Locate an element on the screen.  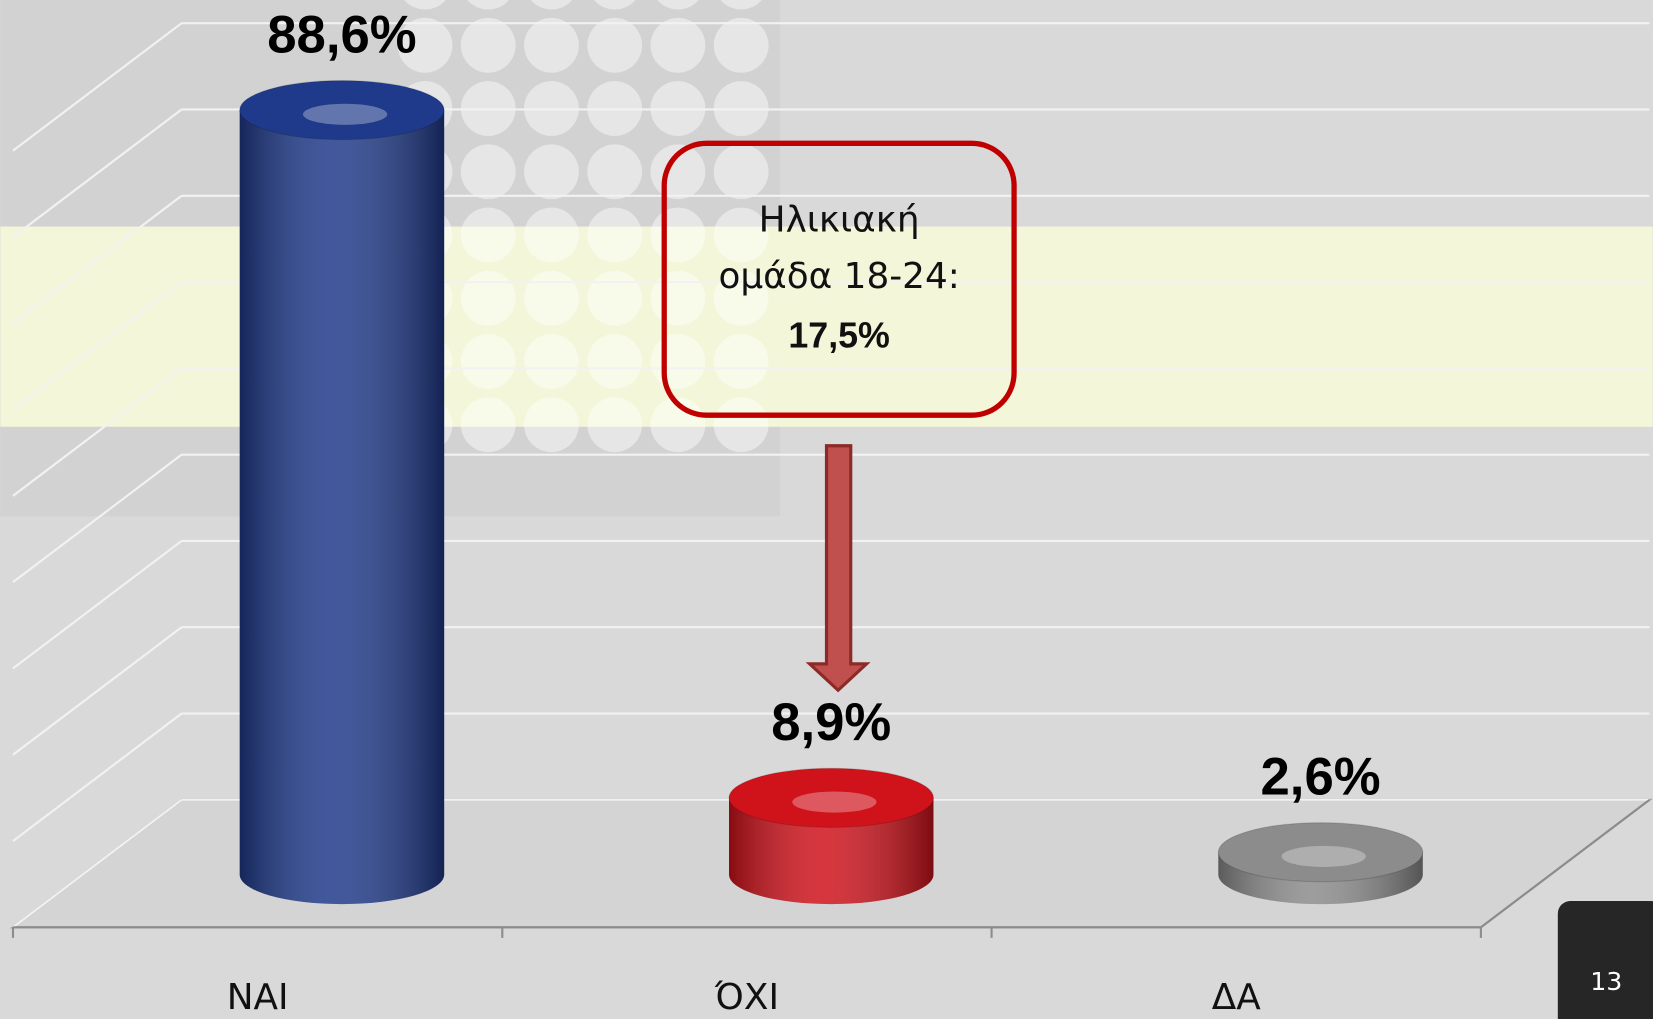
annotation-text: Ηλικιακή is located at coordinates (839, 219).